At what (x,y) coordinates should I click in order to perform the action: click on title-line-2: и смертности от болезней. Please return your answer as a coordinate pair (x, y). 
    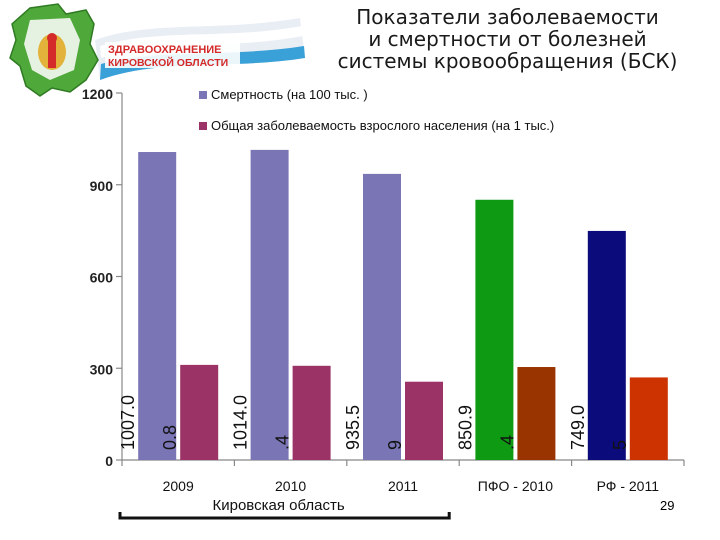
    Looking at the image, I should click on (507, 39).